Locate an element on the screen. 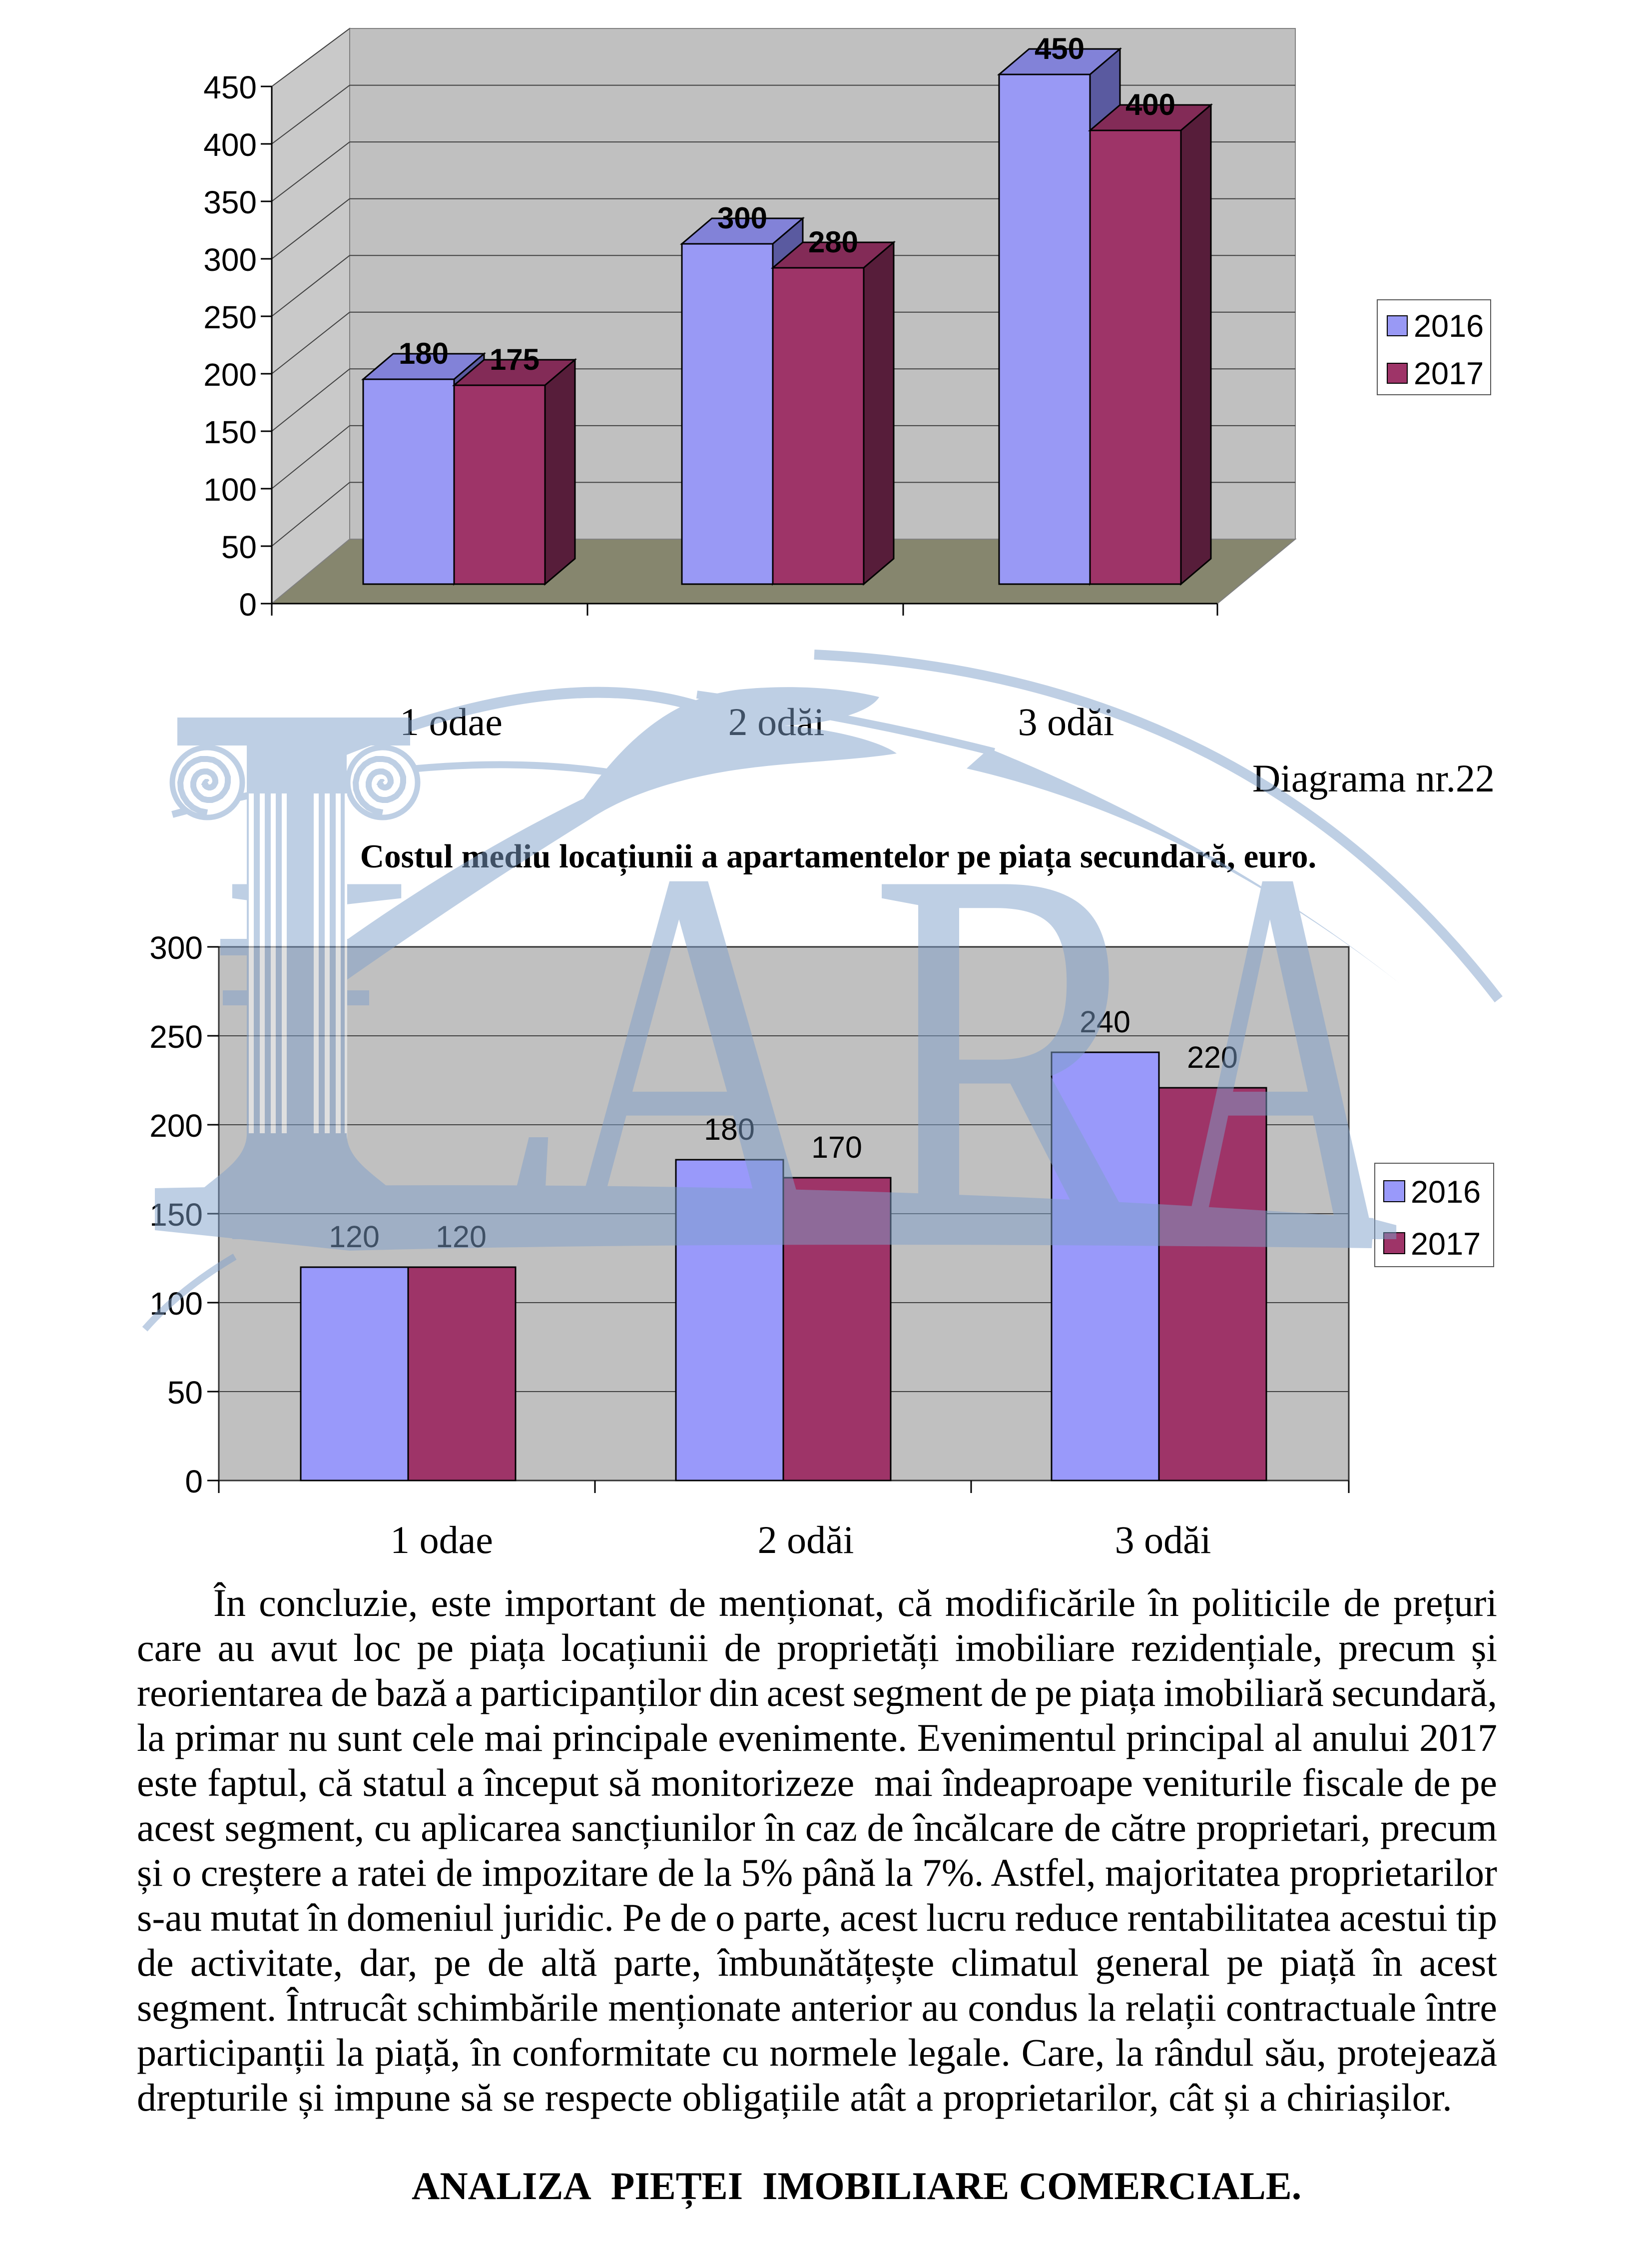  svg-text: 3 odăi is located at coordinates (1163, 1539).